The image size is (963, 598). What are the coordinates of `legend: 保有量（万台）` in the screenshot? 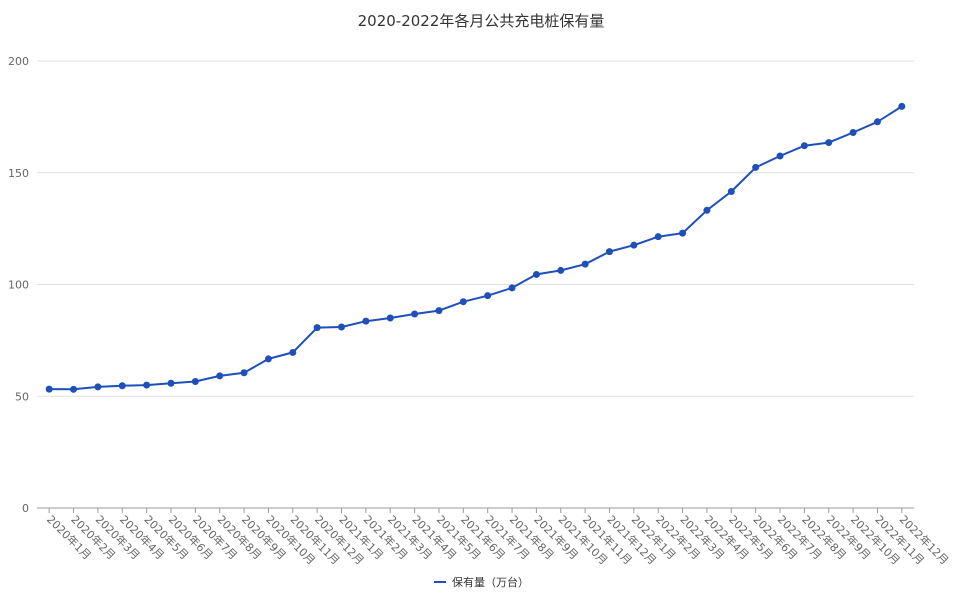 It's located at (481, 582).